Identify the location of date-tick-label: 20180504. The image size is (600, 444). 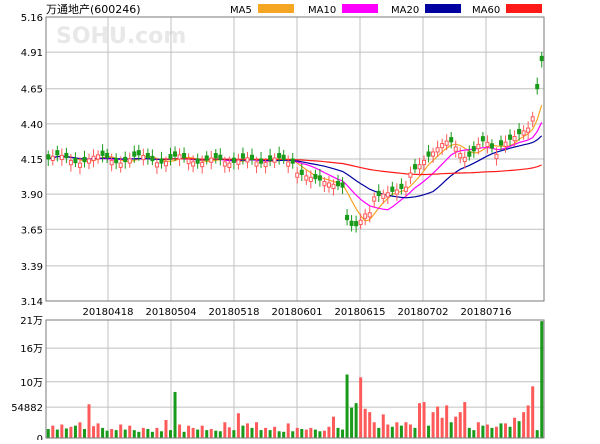
(171, 312).